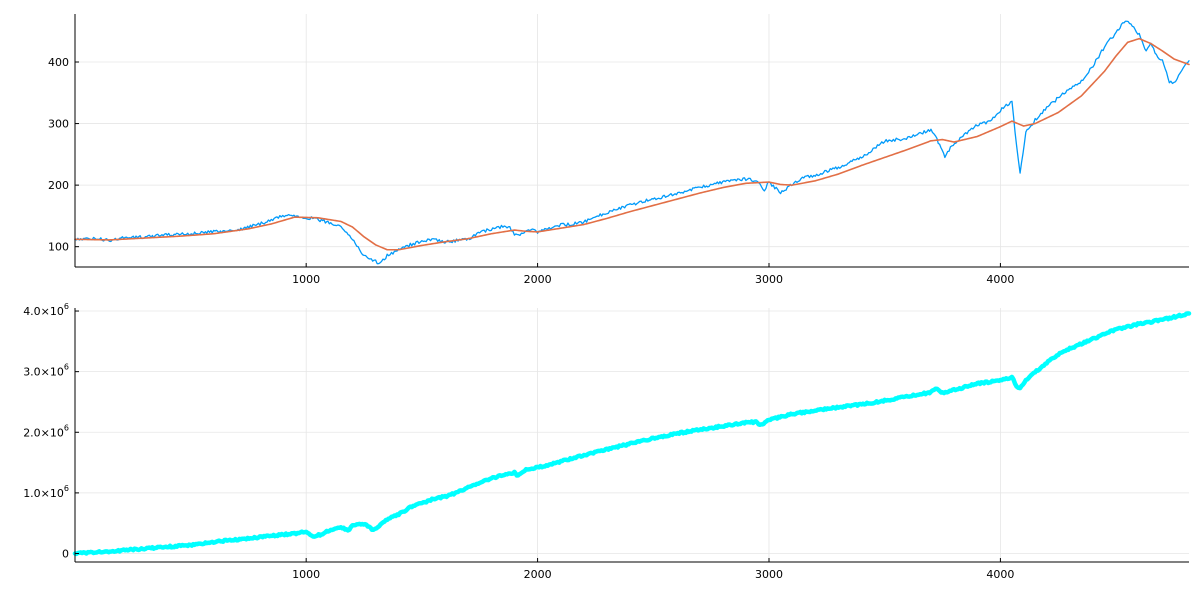 This screenshot has height=594, width=1199. Describe the element at coordinates (46, 431) in the screenshot. I see `y-tick-label: 2.0×10⁶` at that location.